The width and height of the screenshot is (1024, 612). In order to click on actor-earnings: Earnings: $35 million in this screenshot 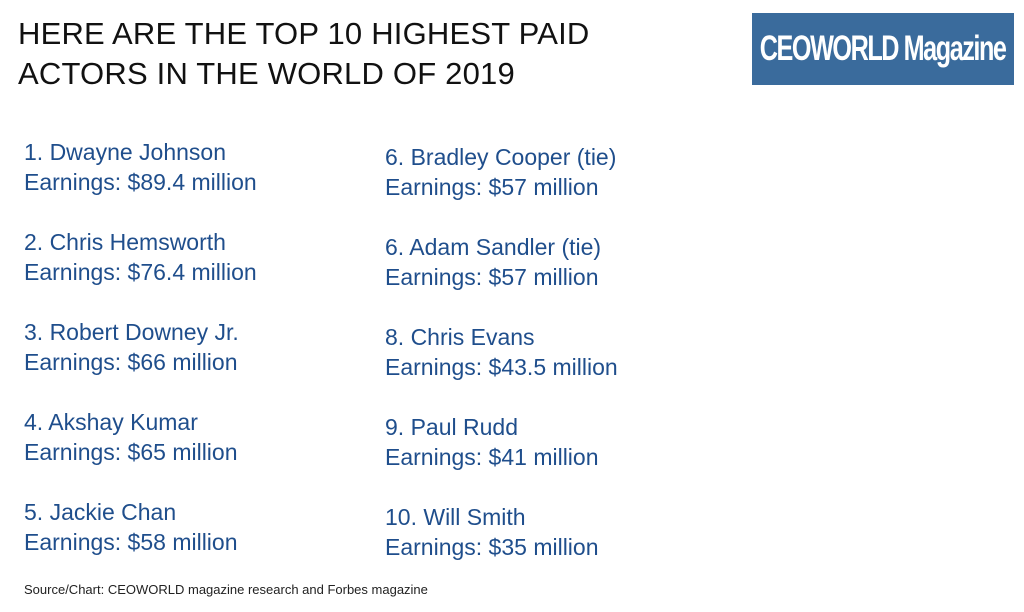, I will do `click(492, 547)`.